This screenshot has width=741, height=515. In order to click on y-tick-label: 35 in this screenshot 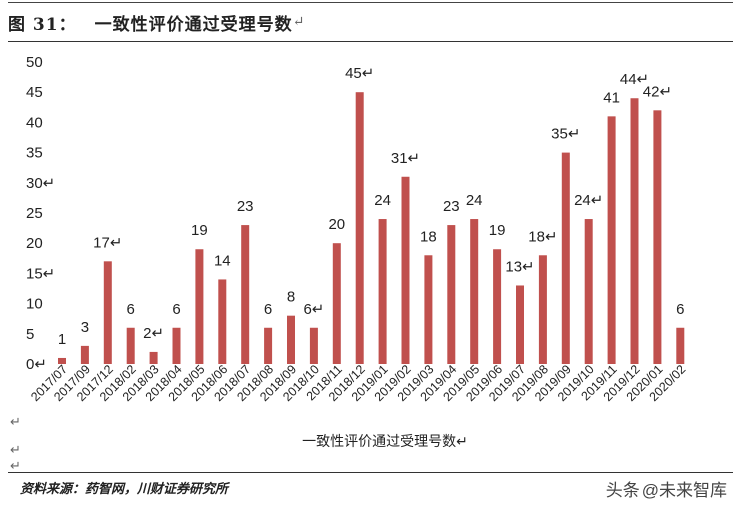, I will do `click(34, 153)`.